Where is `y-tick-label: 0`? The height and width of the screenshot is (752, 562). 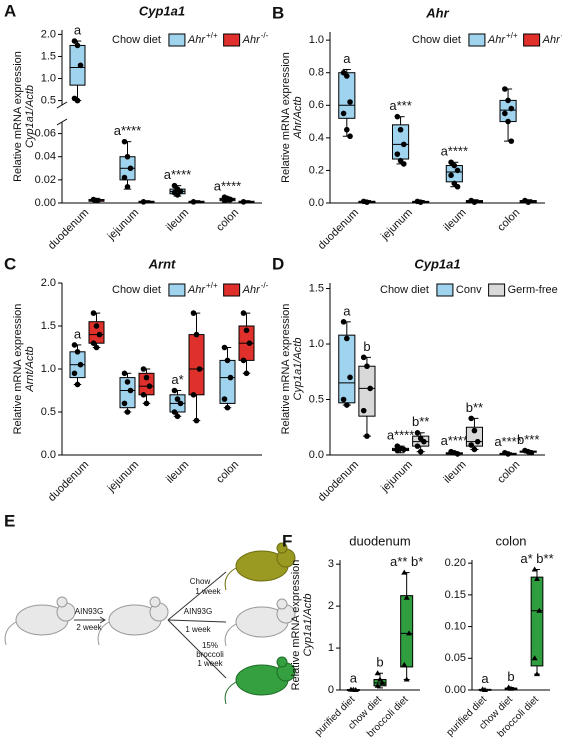 y-tick-label: 0 is located at coordinates (331, 690).